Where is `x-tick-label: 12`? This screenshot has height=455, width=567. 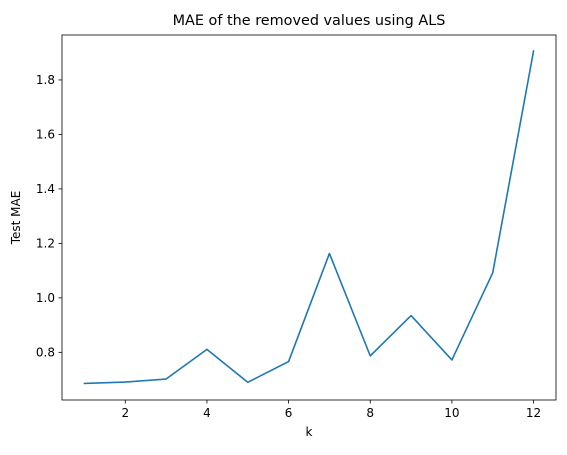
x-tick-label: 12 is located at coordinates (533, 413).